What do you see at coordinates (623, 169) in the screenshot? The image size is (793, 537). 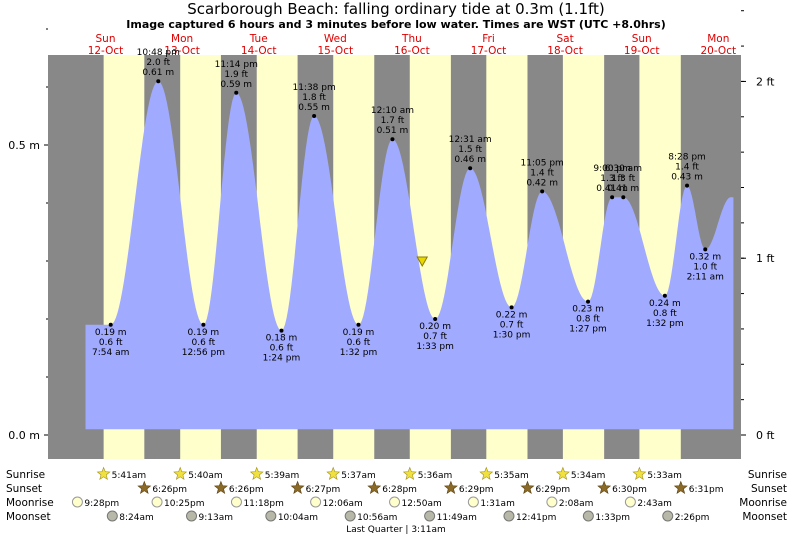 I see `high-tide-label: 6:30 am` at bounding box center [623, 169].